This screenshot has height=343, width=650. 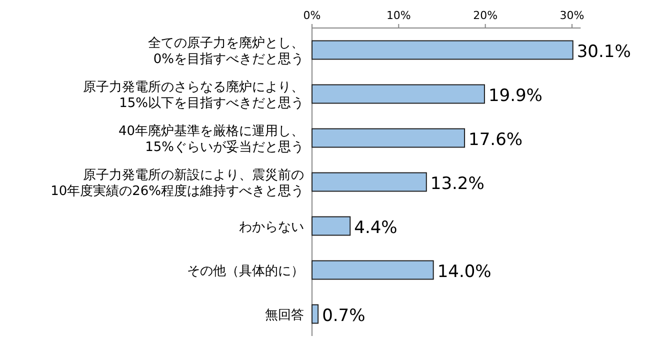 What do you see at coordinates (312, 15) in the screenshot?
I see `x-tick-label: 0%` at bounding box center [312, 15].